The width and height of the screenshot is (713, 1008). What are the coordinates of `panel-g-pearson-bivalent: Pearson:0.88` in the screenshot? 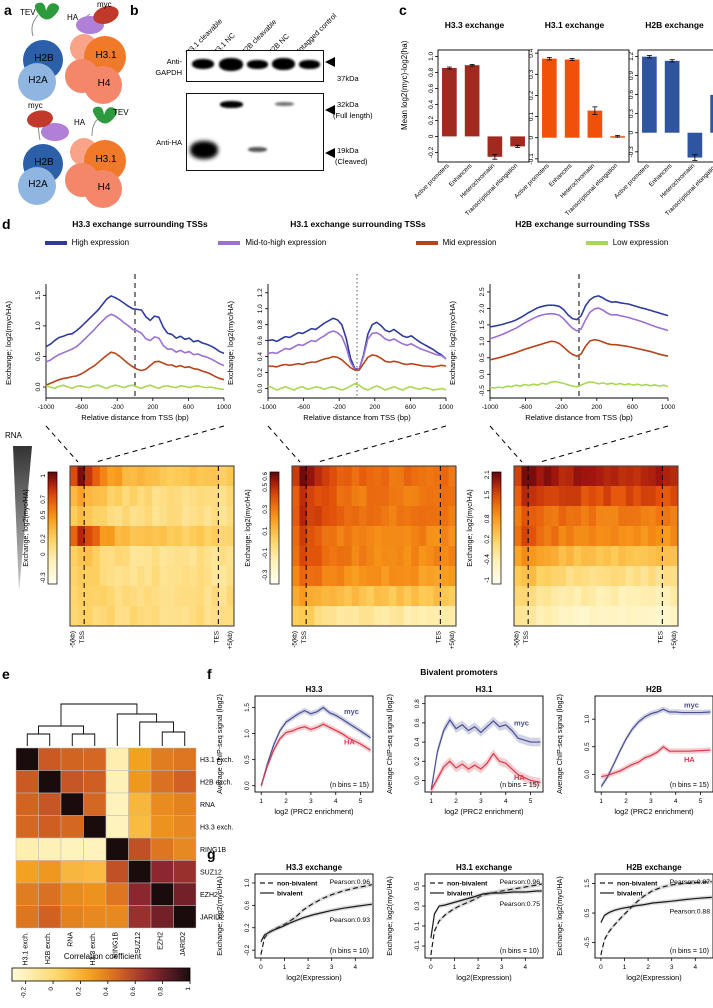 It's located at (690, 912).